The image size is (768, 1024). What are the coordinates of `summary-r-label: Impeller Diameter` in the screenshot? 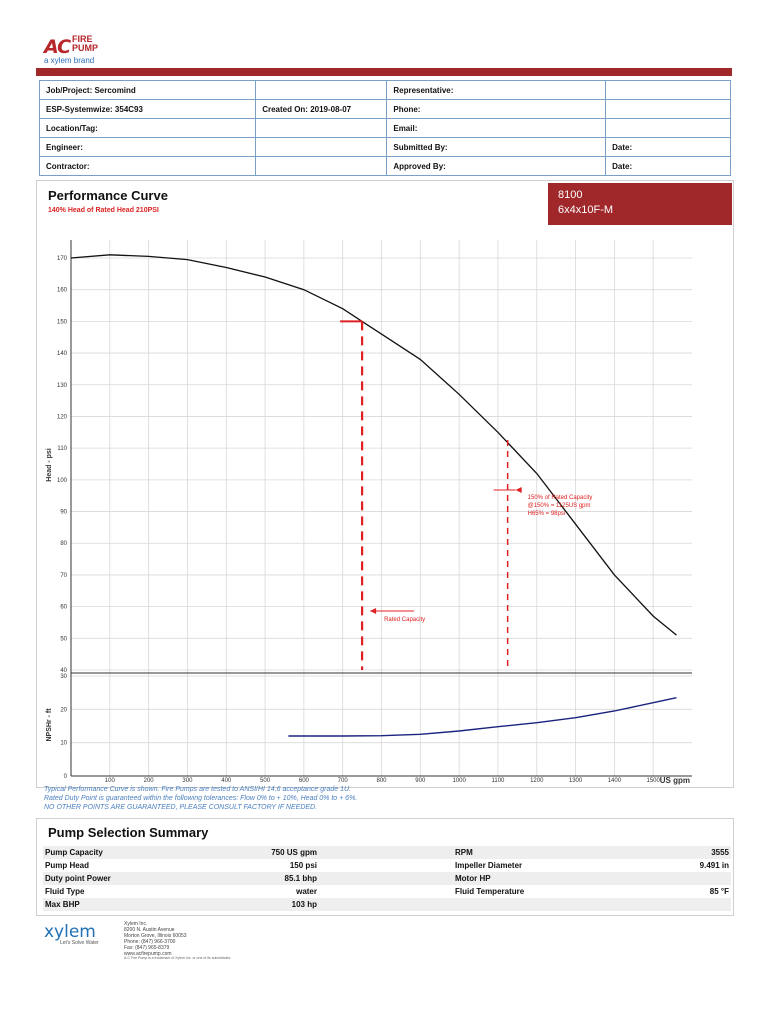 It's located at (489, 865).